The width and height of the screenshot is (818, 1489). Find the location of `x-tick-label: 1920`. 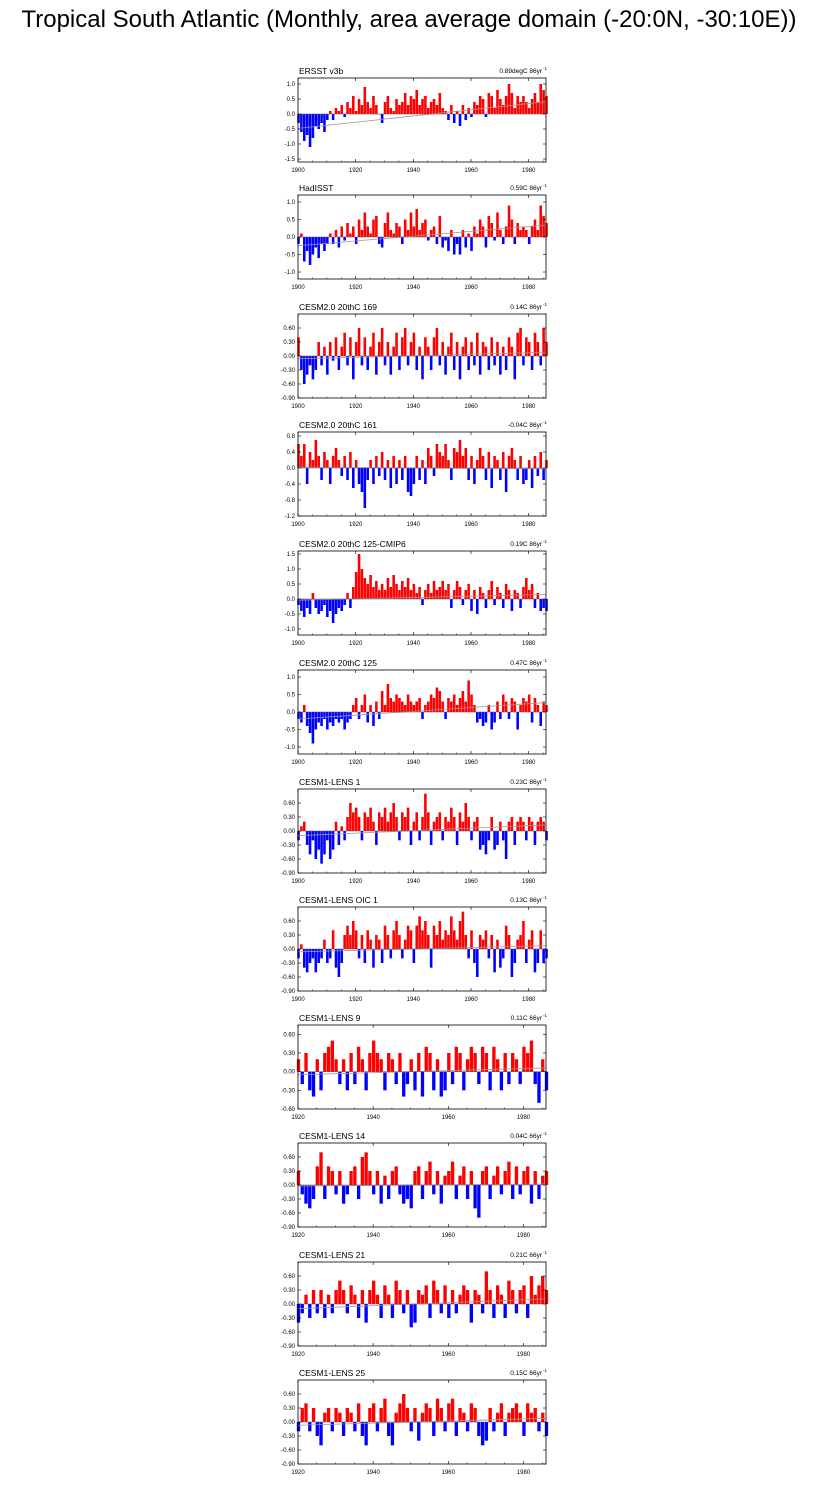

x-tick-label: 1920 is located at coordinates (356, 525).